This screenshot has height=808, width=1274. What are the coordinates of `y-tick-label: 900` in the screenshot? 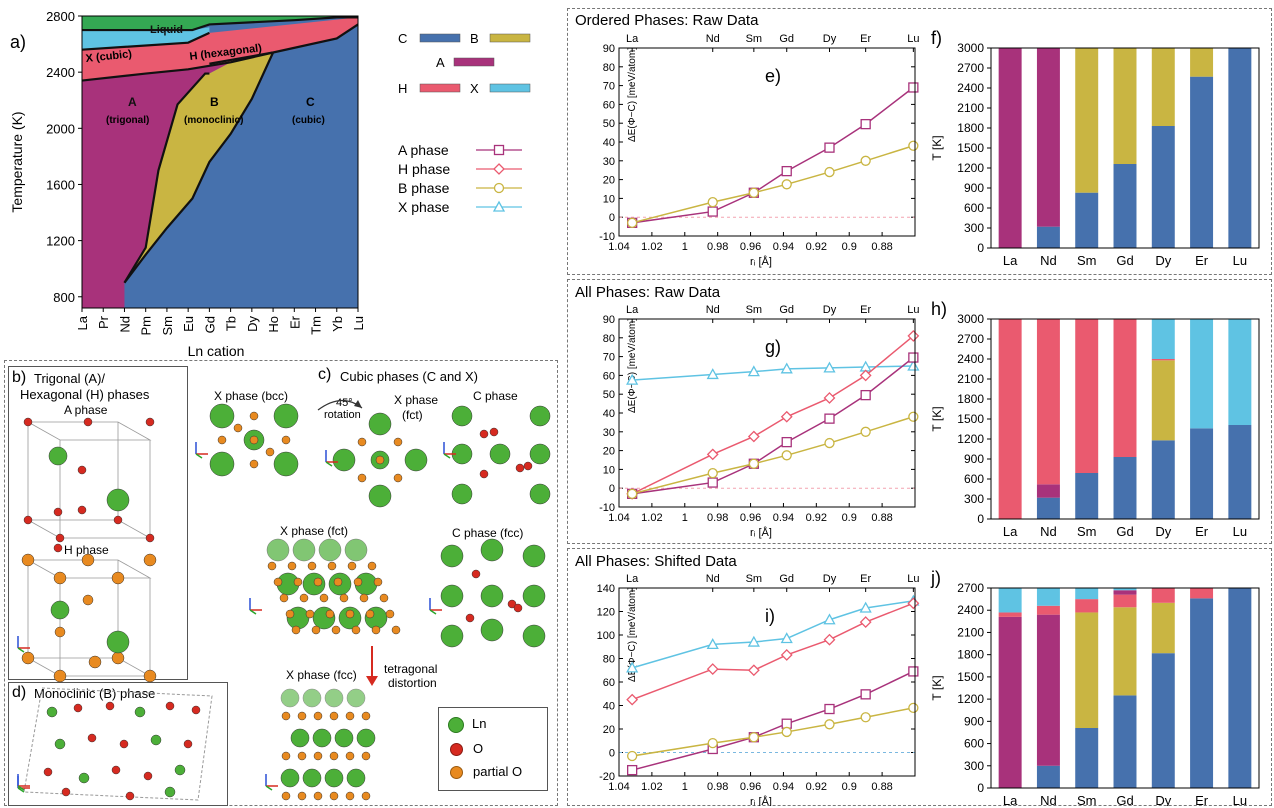 It's located at (974, 188).